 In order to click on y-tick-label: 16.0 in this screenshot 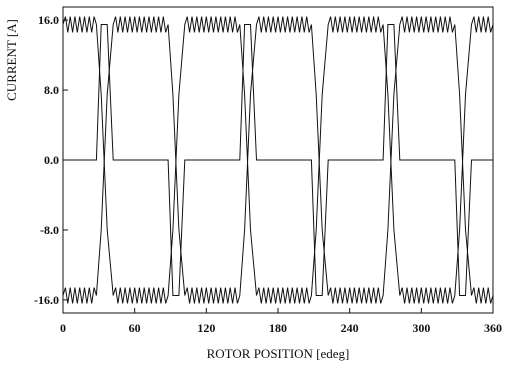, I will do `click(48, 20)`.